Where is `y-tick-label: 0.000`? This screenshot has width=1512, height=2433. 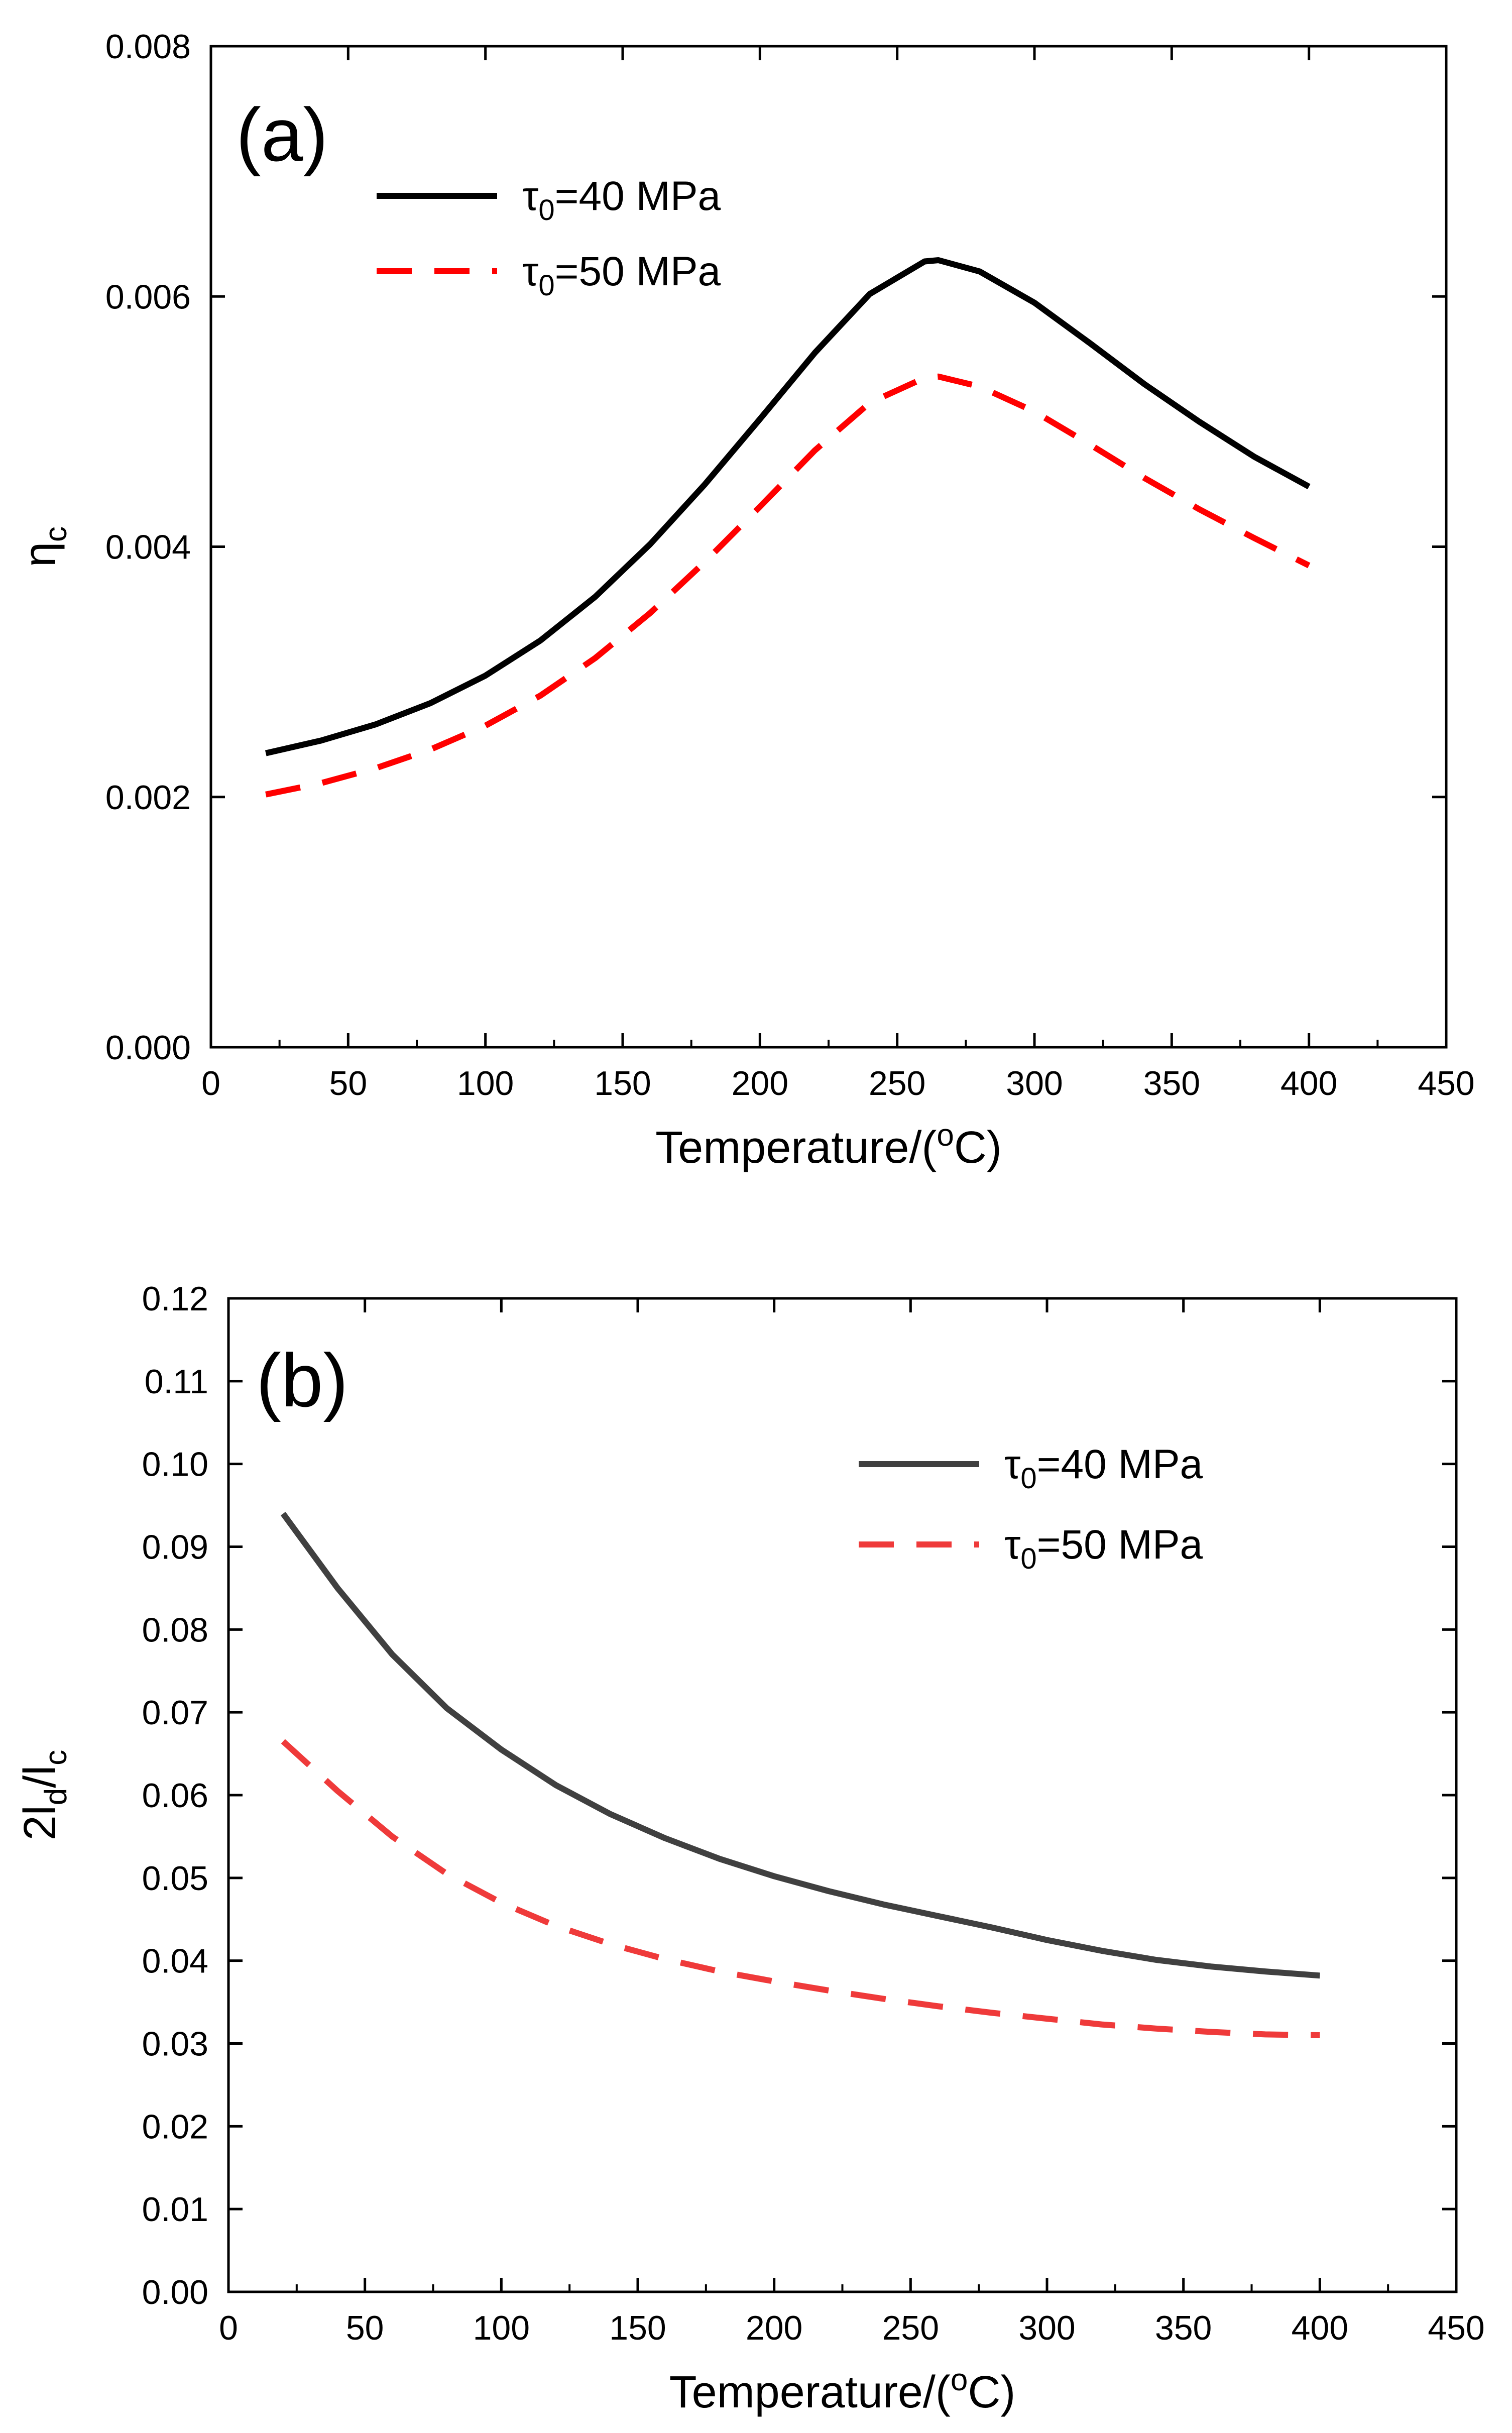 y-tick-label: 0.000 is located at coordinates (148, 1048).